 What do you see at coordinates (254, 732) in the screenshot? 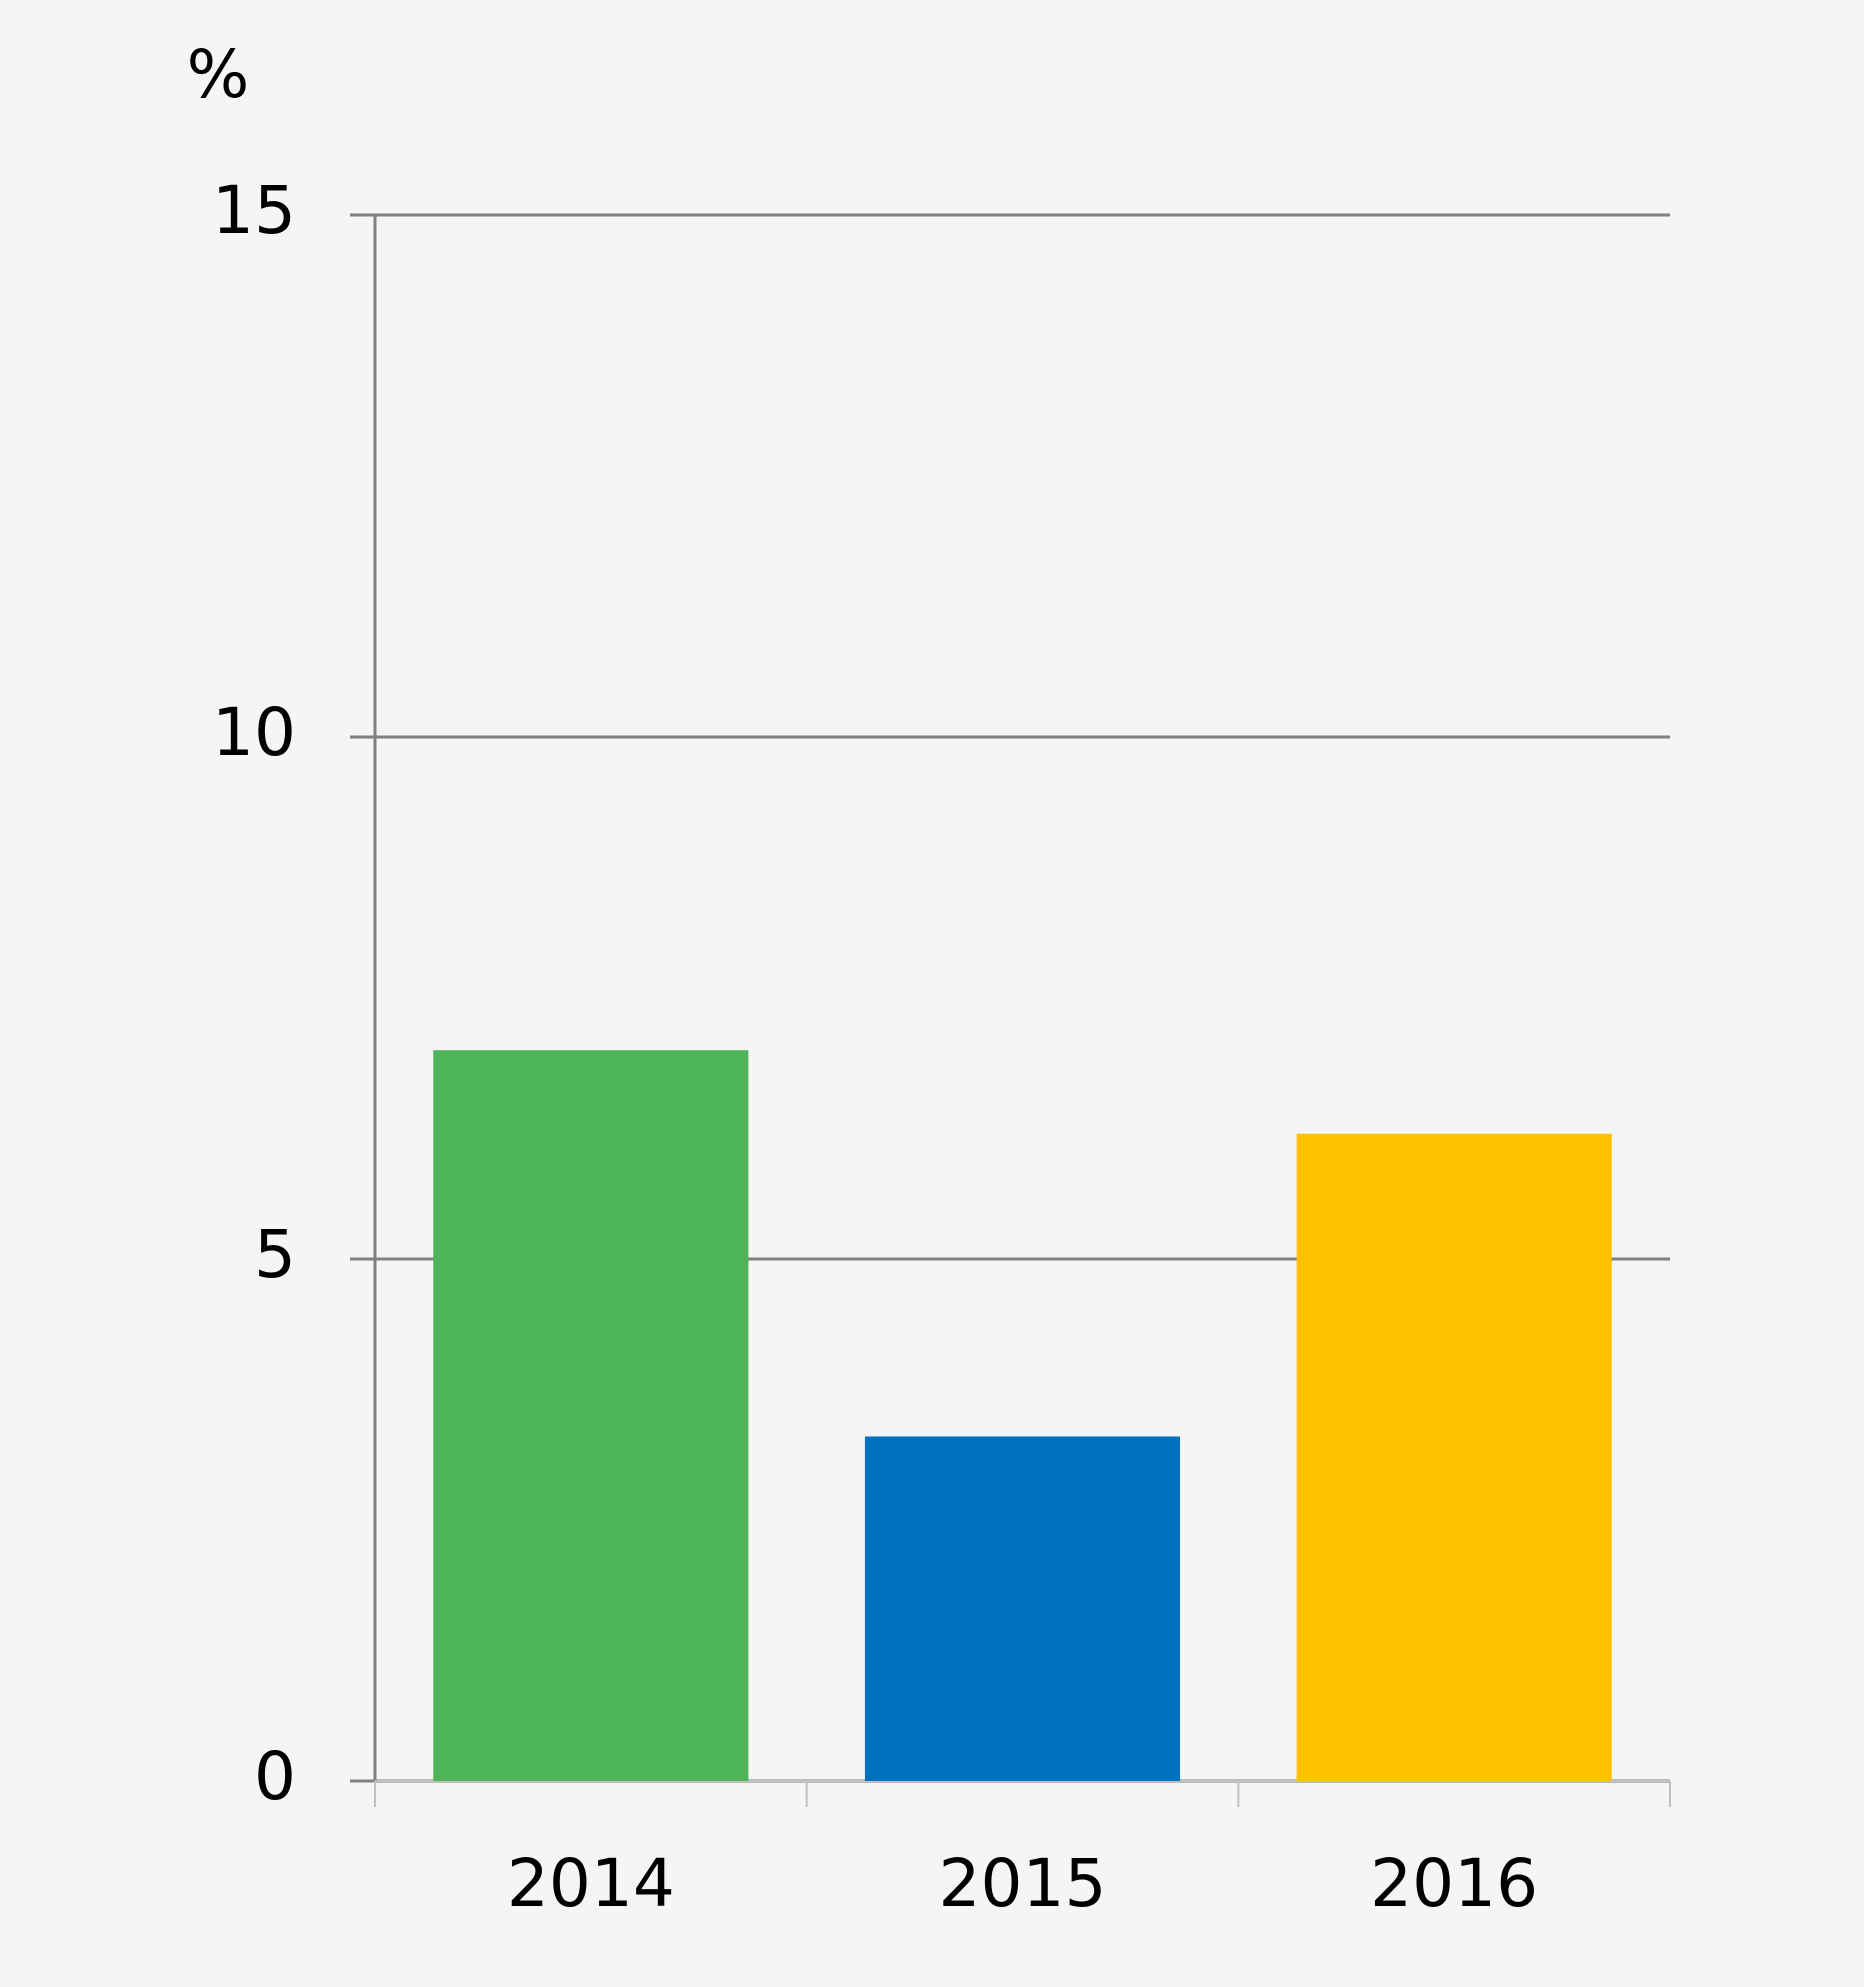
I see `y-tick-label: 10` at bounding box center [254, 732].